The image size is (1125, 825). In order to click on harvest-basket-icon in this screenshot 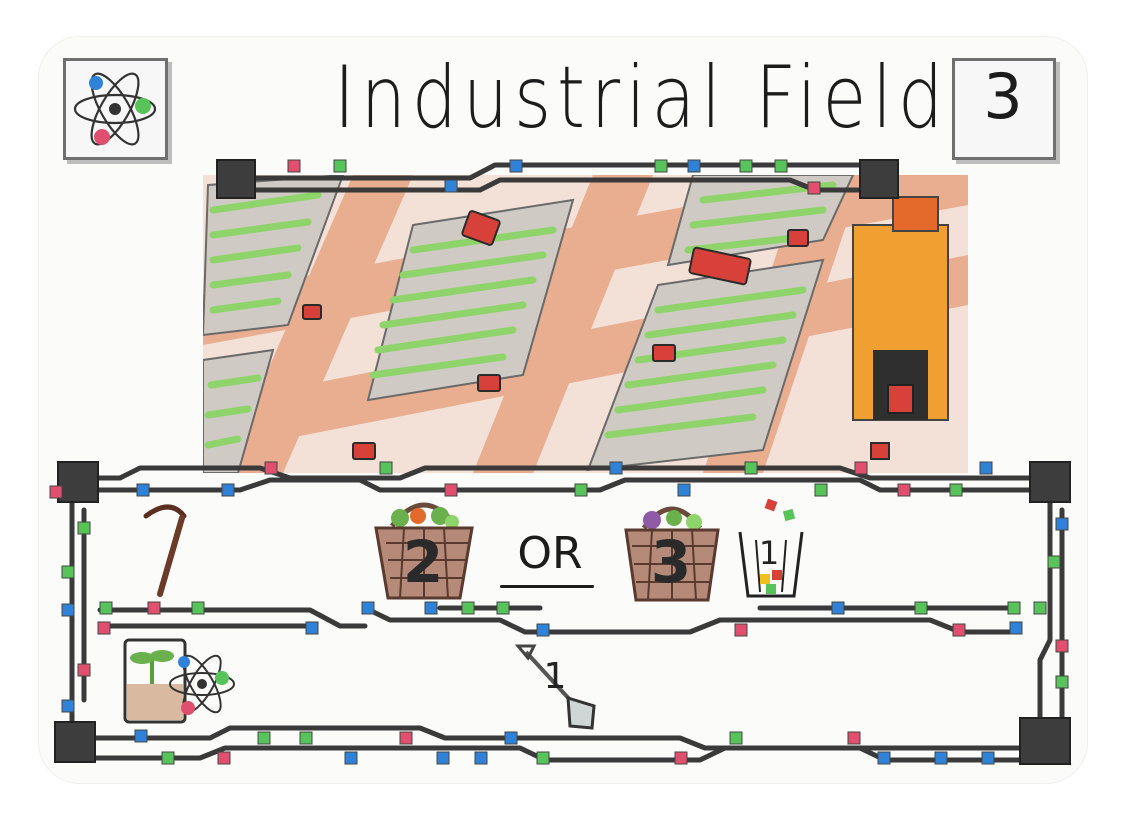, I will do `click(424, 546)`.